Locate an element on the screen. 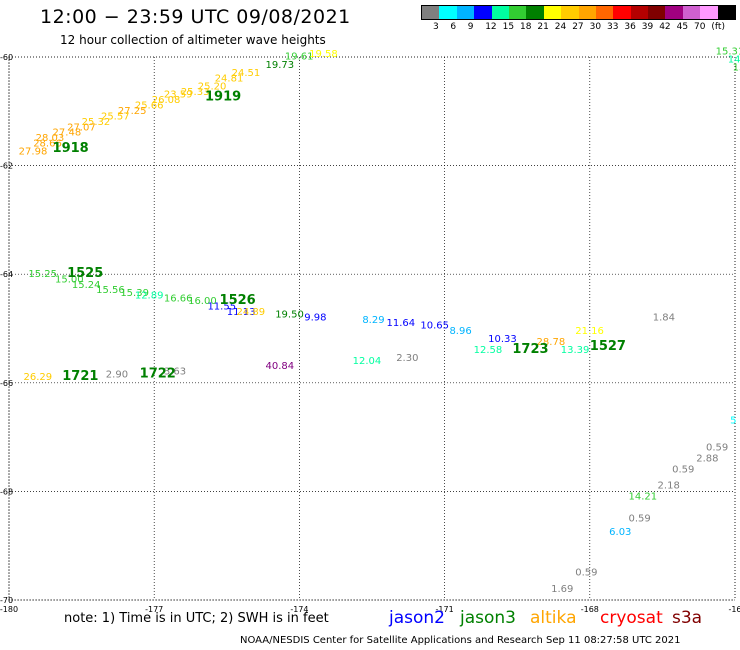  pass-time-label: 1919 is located at coordinates (223, 96).